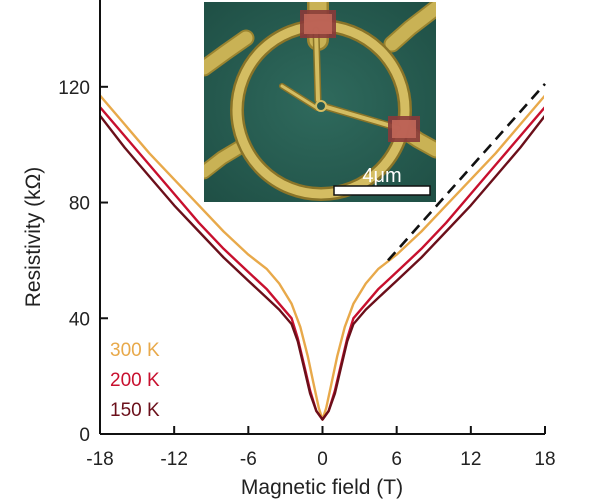  I want to click on y-tick-label: 40, so click(79, 319).